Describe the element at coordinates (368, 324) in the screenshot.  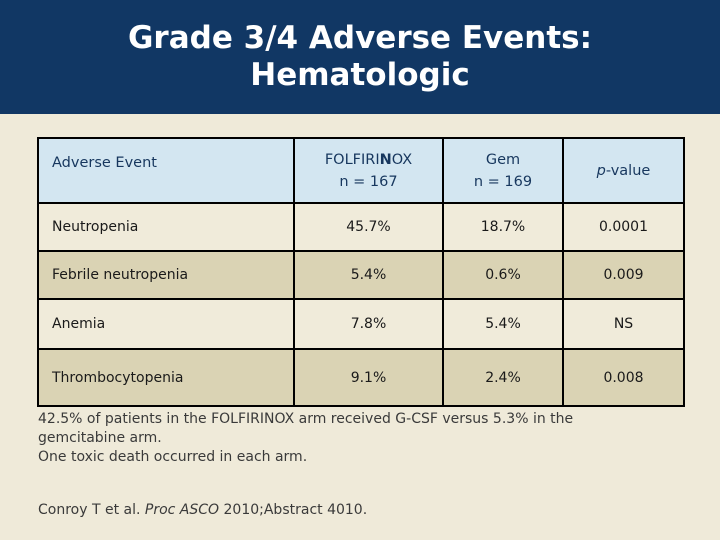
I see `folfirinox-value-cell: 7.8%` at that location.